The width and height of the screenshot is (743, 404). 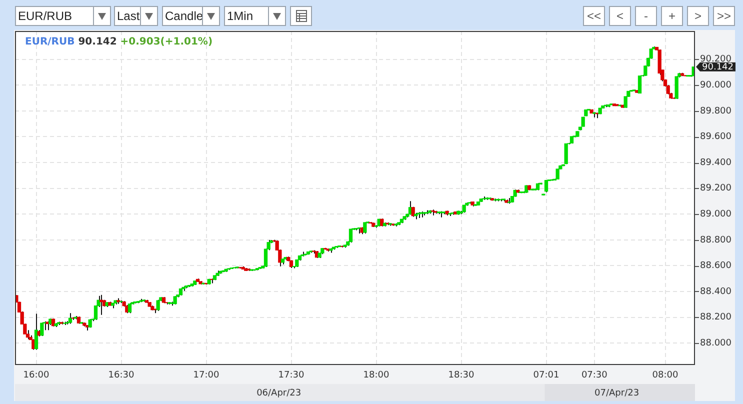 What do you see at coordinates (716, 343) in the screenshot?
I see `y-tick-label: 88.000` at bounding box center [716, 343].